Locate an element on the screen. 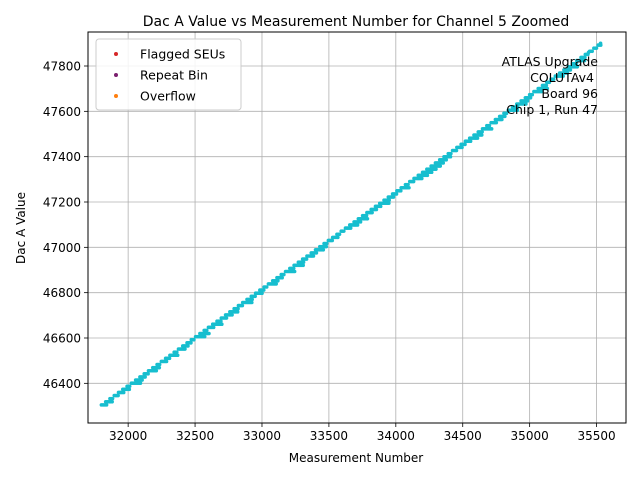 The image size is (640, 480). x-tick-label: 34500 is located at coordinates (463, 436).